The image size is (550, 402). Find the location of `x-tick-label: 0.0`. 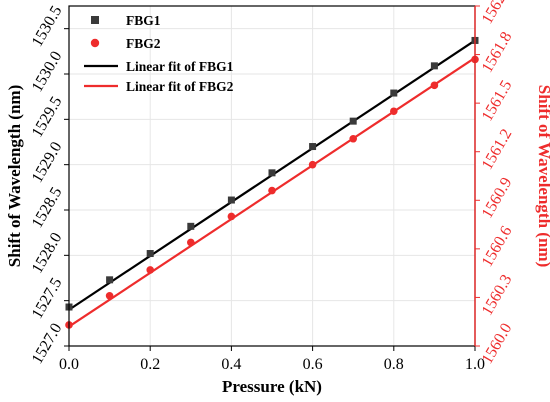

x-tick-label: 0.0 is located at coordinates (69, 364).